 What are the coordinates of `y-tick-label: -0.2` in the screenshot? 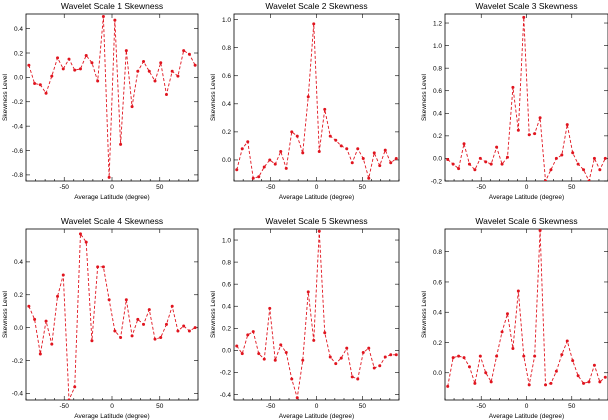 It's located at (18, 361).